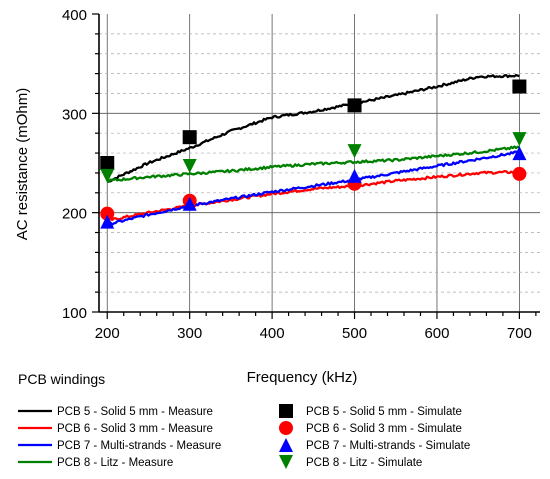 The image size is (550, 479). I want to click on x-tick-label: 400, so click(272, 333).